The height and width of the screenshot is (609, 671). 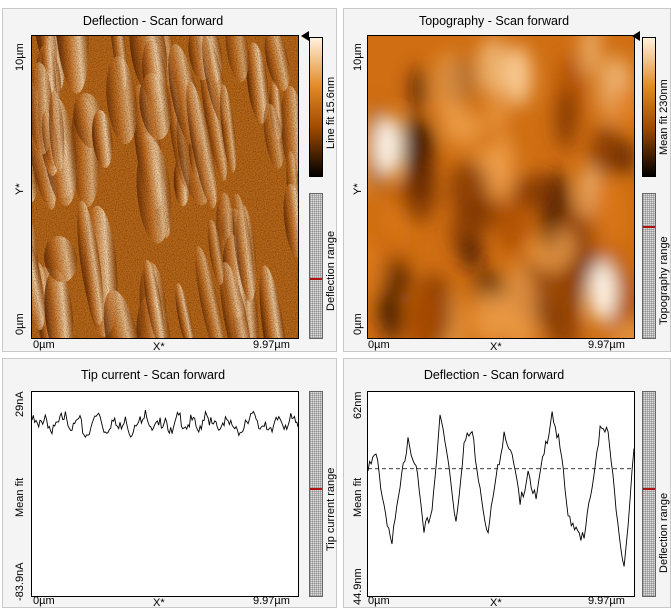 I want to click on topography-image-title: Topography - Scan forward, so click(x=494, y=21).